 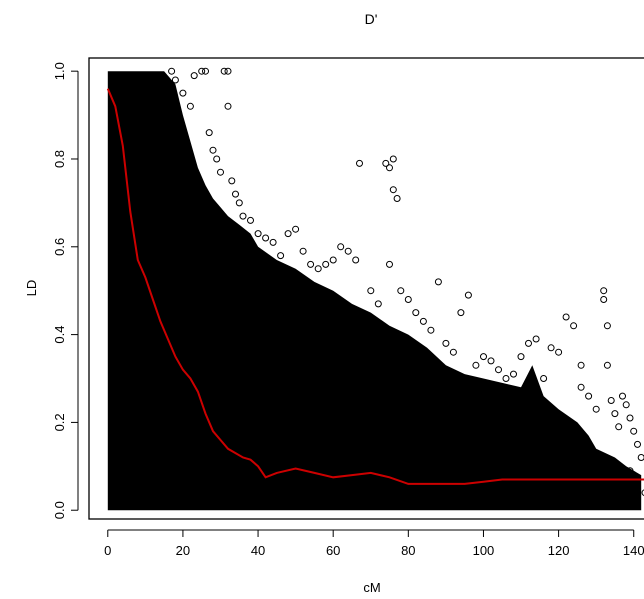 I want to click on x-tick-label-0: 0, so click(x=107, y=550).